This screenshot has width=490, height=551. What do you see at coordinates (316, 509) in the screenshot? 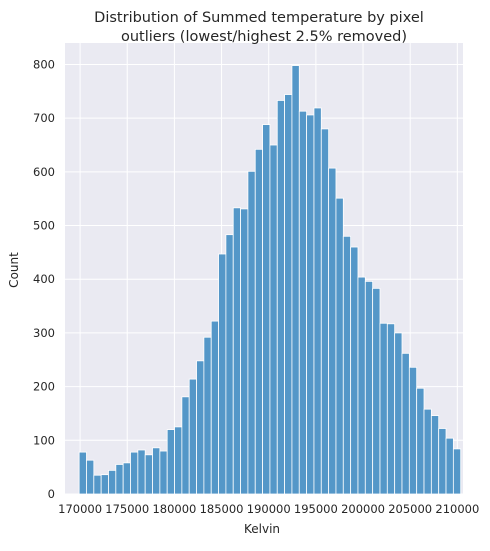
I see `x-tick-label: 195000` at bounding box center [316, 509].